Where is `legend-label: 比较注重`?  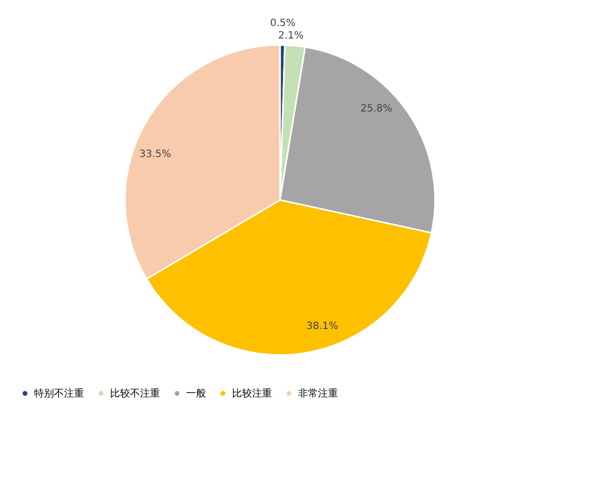 legend-label: 比较注重 is located at coordinates (252, 393).